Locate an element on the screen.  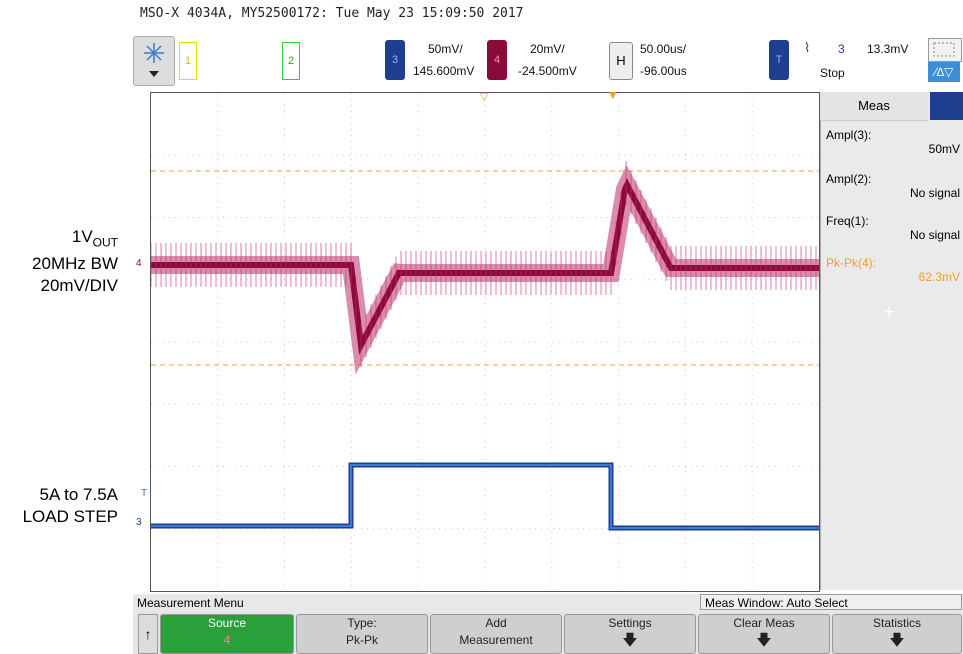
add-measurement-softkey: Add Measurement is located at coordinates (496, 634).